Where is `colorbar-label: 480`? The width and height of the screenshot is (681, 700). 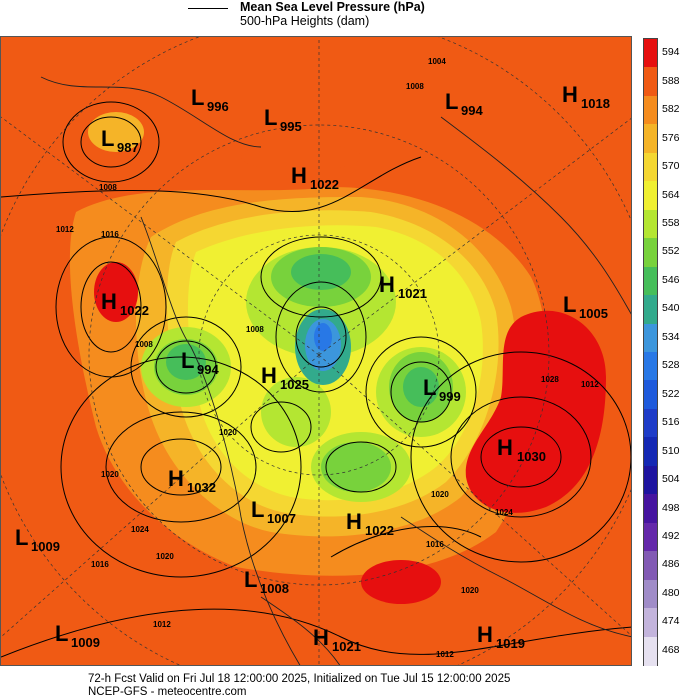
colorbar-label: 480 is located at coordinates (671, 592).